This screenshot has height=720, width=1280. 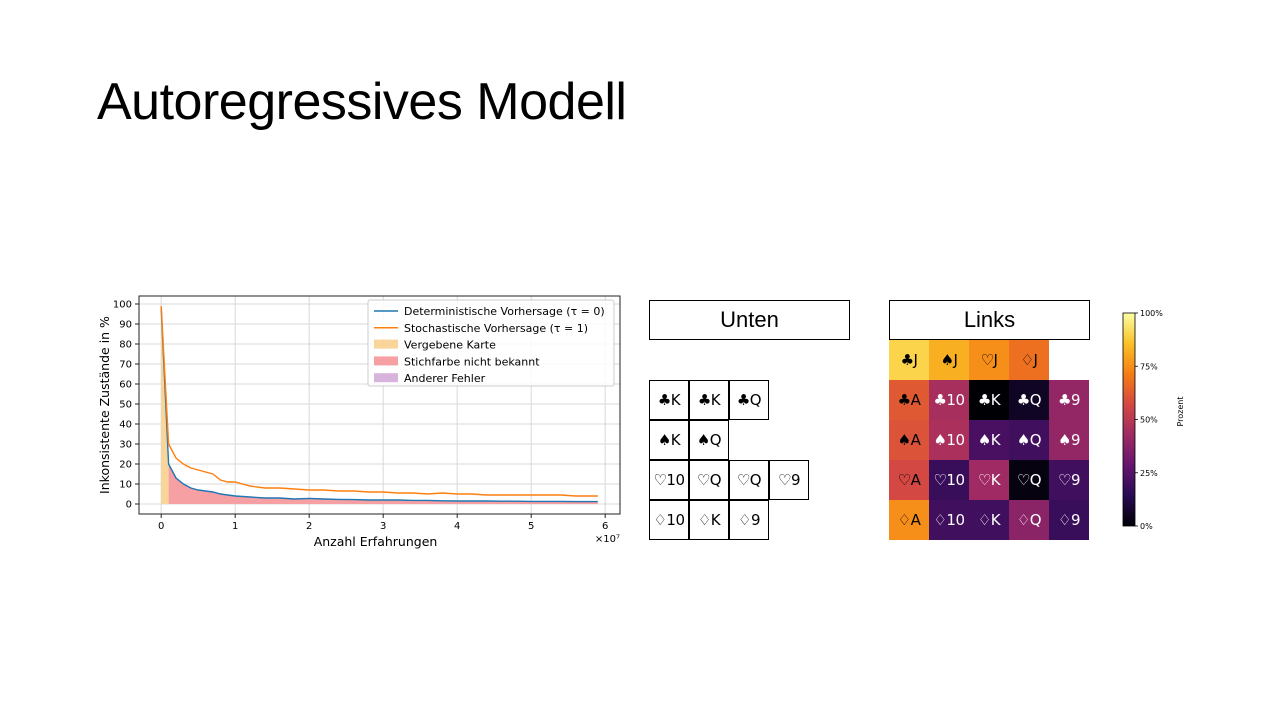 What do you see at coordinates (125, 365) in the screenshot?
I see `y-tick-label: 70` at bounding box center [125, 365].